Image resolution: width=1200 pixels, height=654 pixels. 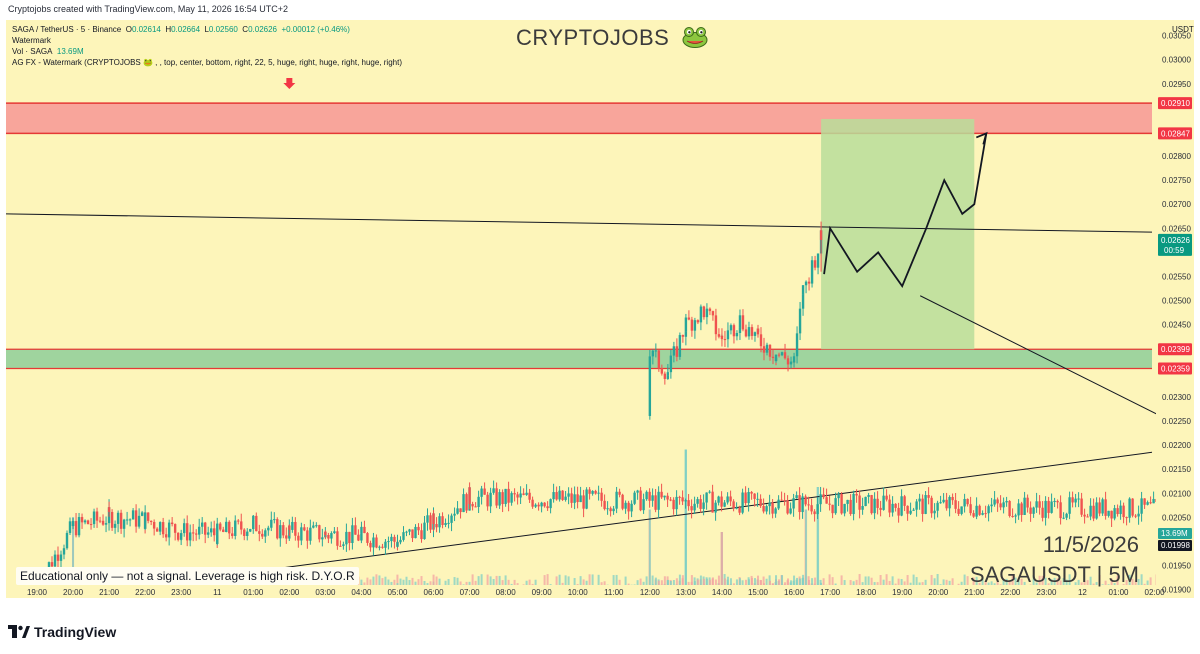 I want to click on level-badge, so click(x=1175, y=349).